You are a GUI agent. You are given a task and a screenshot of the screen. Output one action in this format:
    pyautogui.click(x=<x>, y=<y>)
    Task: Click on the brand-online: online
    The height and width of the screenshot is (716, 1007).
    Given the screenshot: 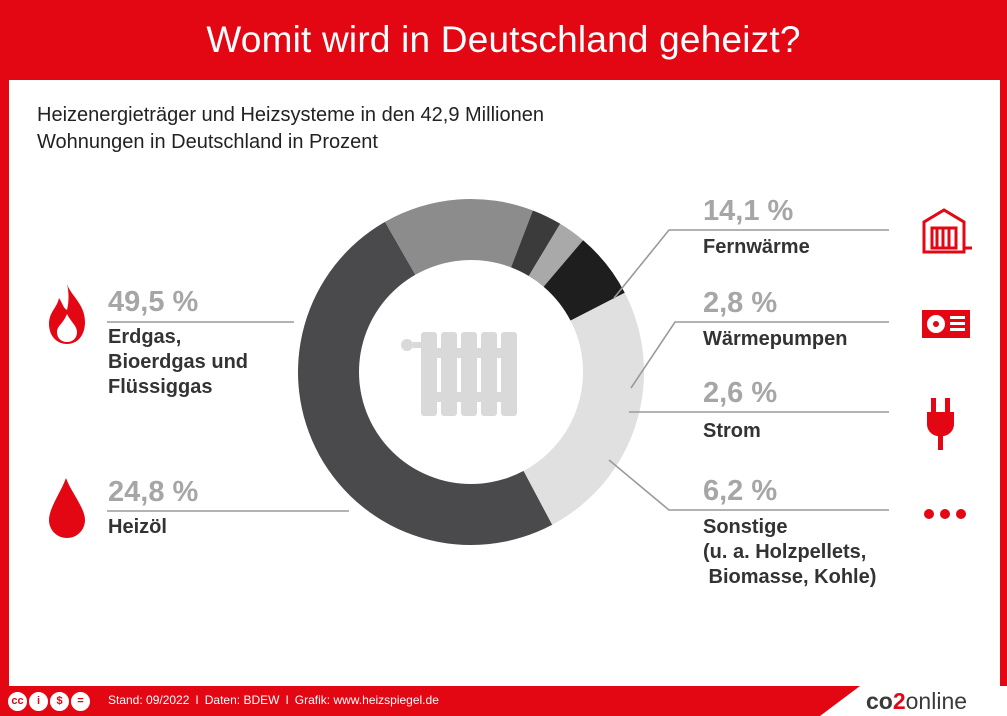 What is the action you would take?
    pyautogui.click(x=936, y=701)
    